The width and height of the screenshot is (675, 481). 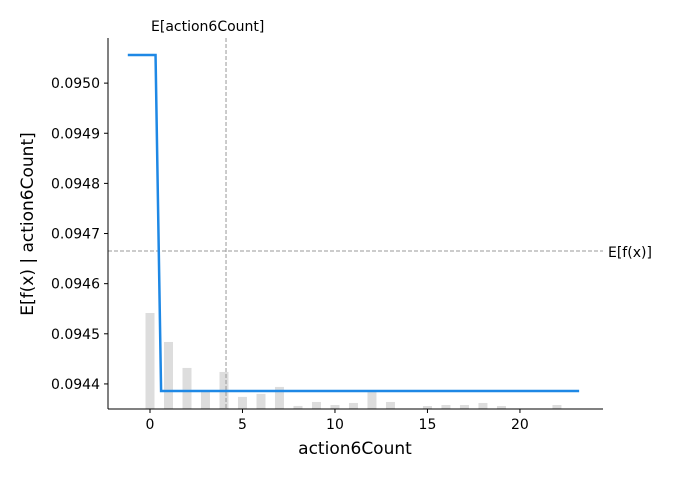 What do you see at coordinates (28, 223) in the screenshot?
I see `y-axis-label: E[f(x) | action6Count]` at bounding box center [28, 223].